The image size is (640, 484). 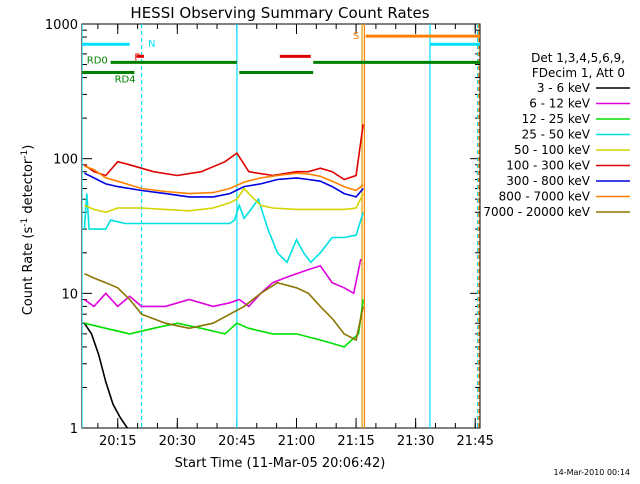 I want to click on flag-label-n: N, so click(x=151, y=44).